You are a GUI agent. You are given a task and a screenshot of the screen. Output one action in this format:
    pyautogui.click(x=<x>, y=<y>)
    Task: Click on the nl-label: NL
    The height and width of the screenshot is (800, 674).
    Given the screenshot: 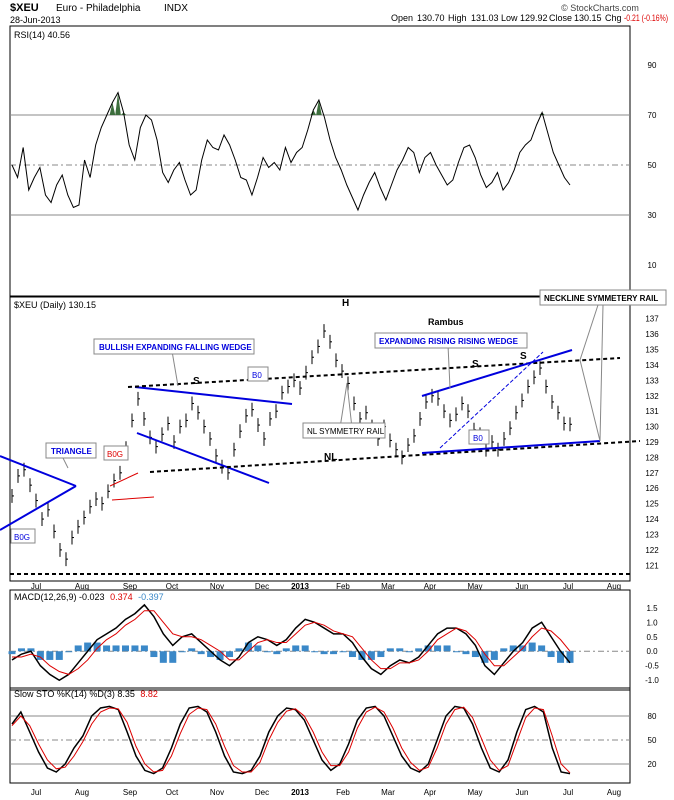 What is the action you would take?
    pyautogui.click(x=330, y=457)
    